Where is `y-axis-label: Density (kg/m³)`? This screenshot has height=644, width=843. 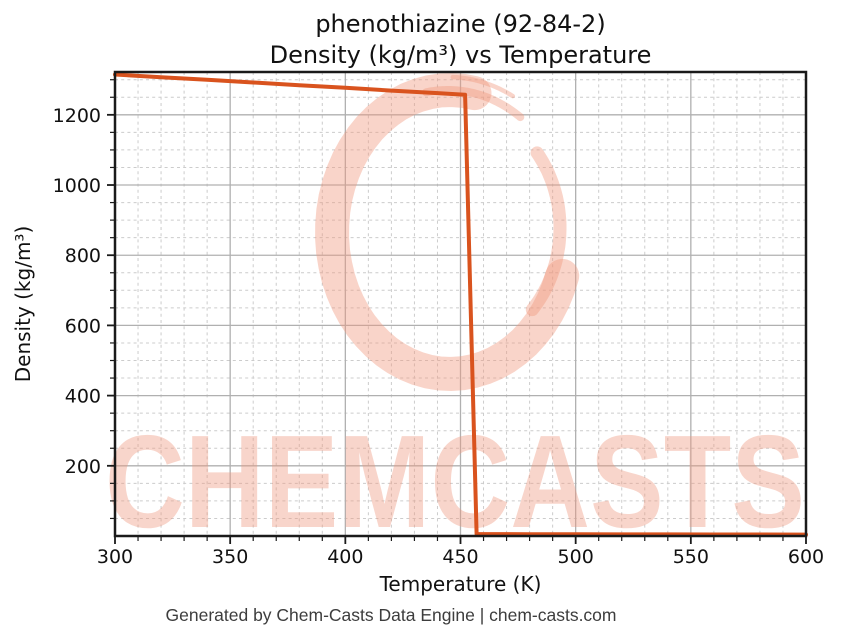 y-axis-label: Density (kg/m³) is located at coordinates (23, 304).